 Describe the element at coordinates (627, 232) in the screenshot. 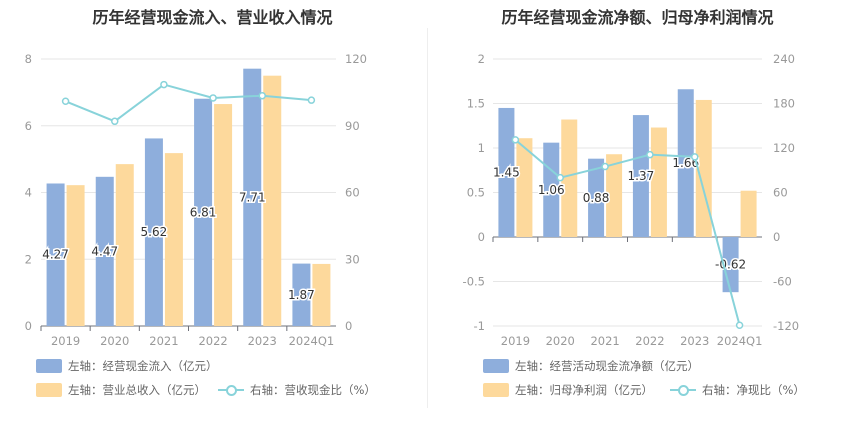

I see `line-net-cash-ratio` at that location.